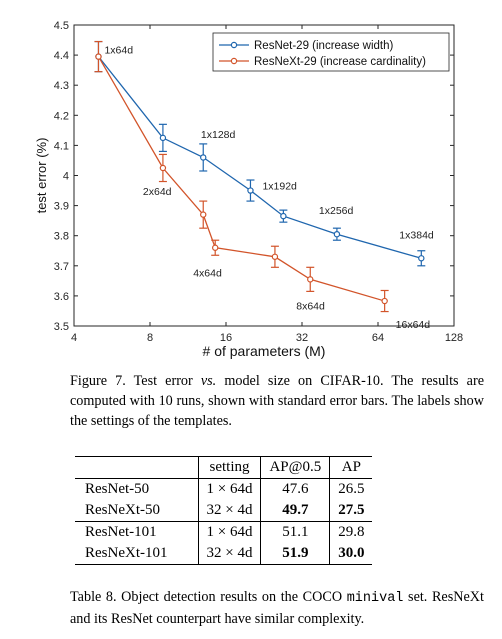 This screenshot has width=502, height=639. I want to click on table-row: ResNet-101 1 × 64d 51.1 29.8, so click(224, 532).